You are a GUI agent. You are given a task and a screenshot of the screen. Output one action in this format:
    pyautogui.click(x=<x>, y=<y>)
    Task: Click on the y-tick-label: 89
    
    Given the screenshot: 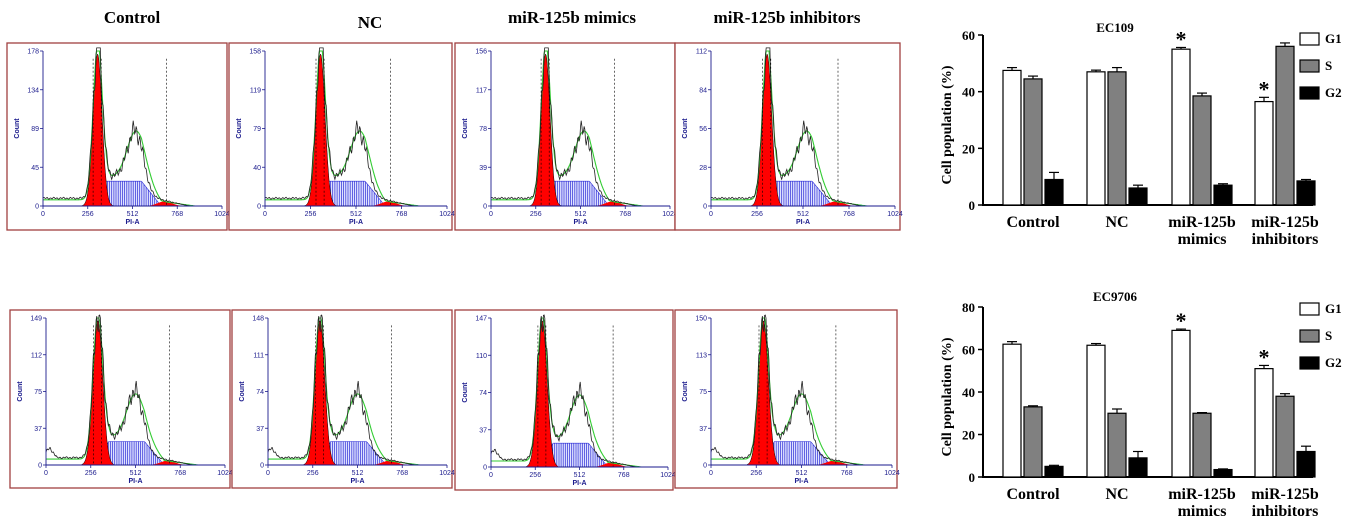 What is the action you would take?
    pyautogui.click(x=35, y=129)
    